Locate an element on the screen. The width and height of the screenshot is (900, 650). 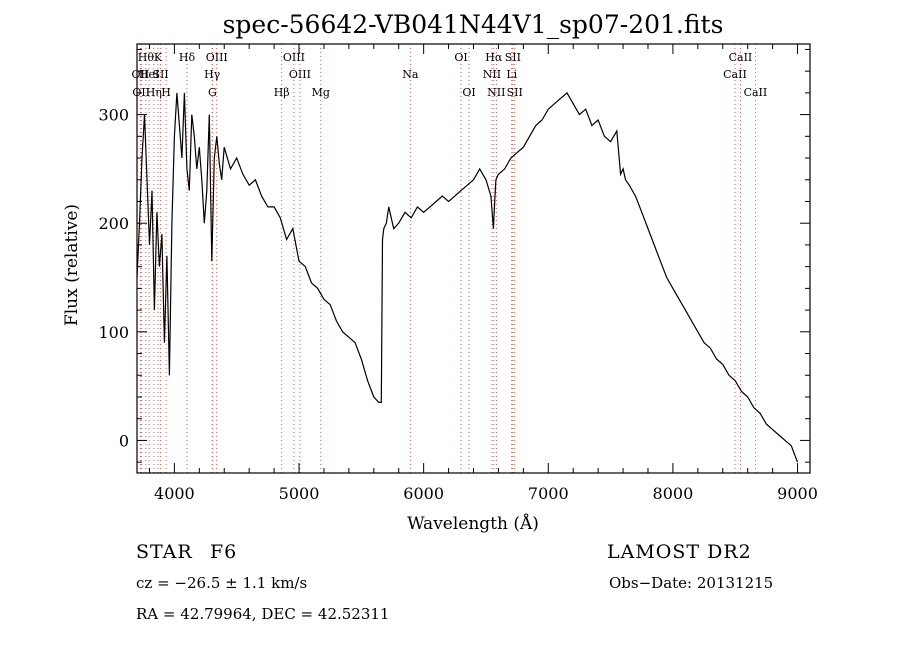
line-label-G: G is located at coordinates (212, 92).